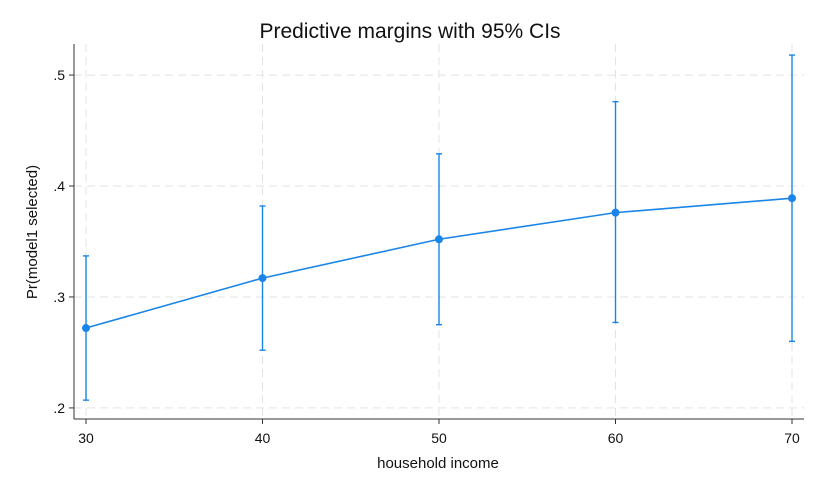 Image resolution: width=820 pixels, height=492 pixels. What do you see at coordinates (439, 438) in the screenshot?
I see `x-tick-label-2: 50` at bounding box center [439, 438].